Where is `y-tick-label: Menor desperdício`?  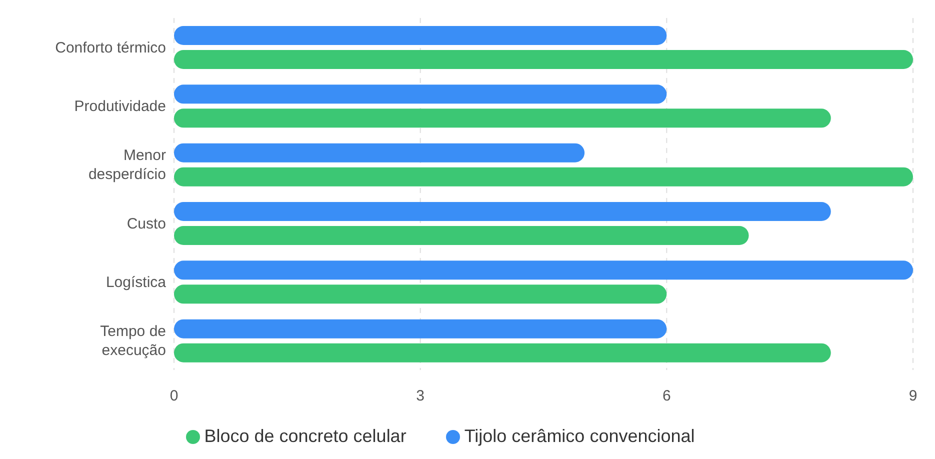
y-tick-label: Menor desperdício is located at coordinates (127, 165).